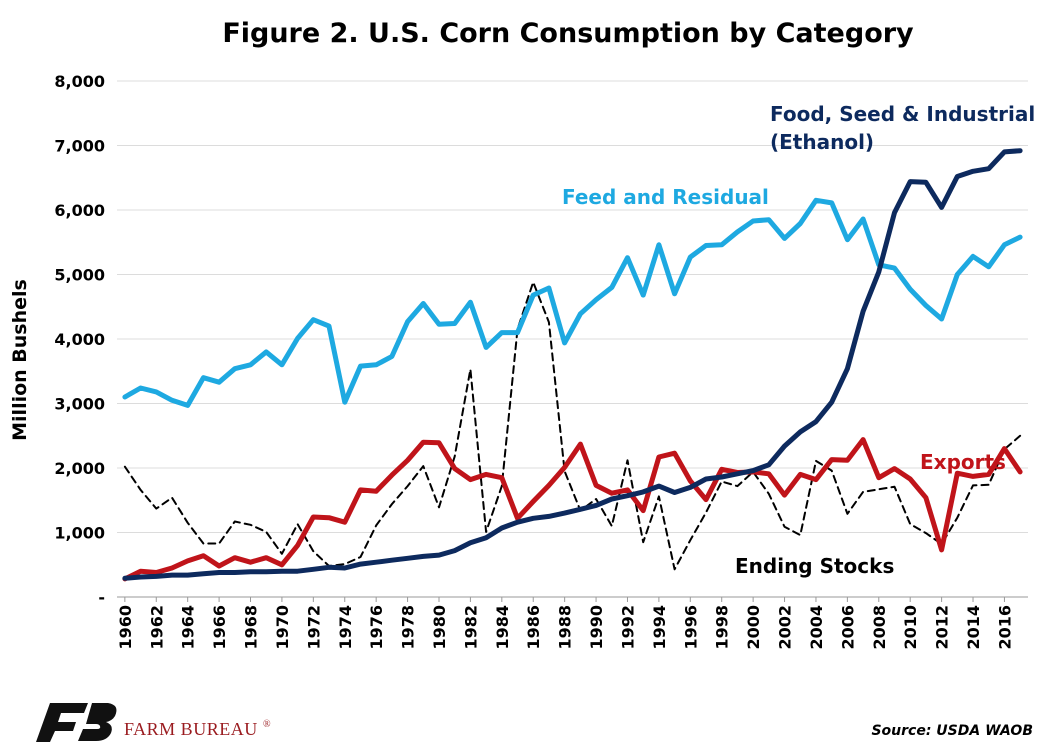  I want to click on x-tick-label: 1990, so click(596, 627).